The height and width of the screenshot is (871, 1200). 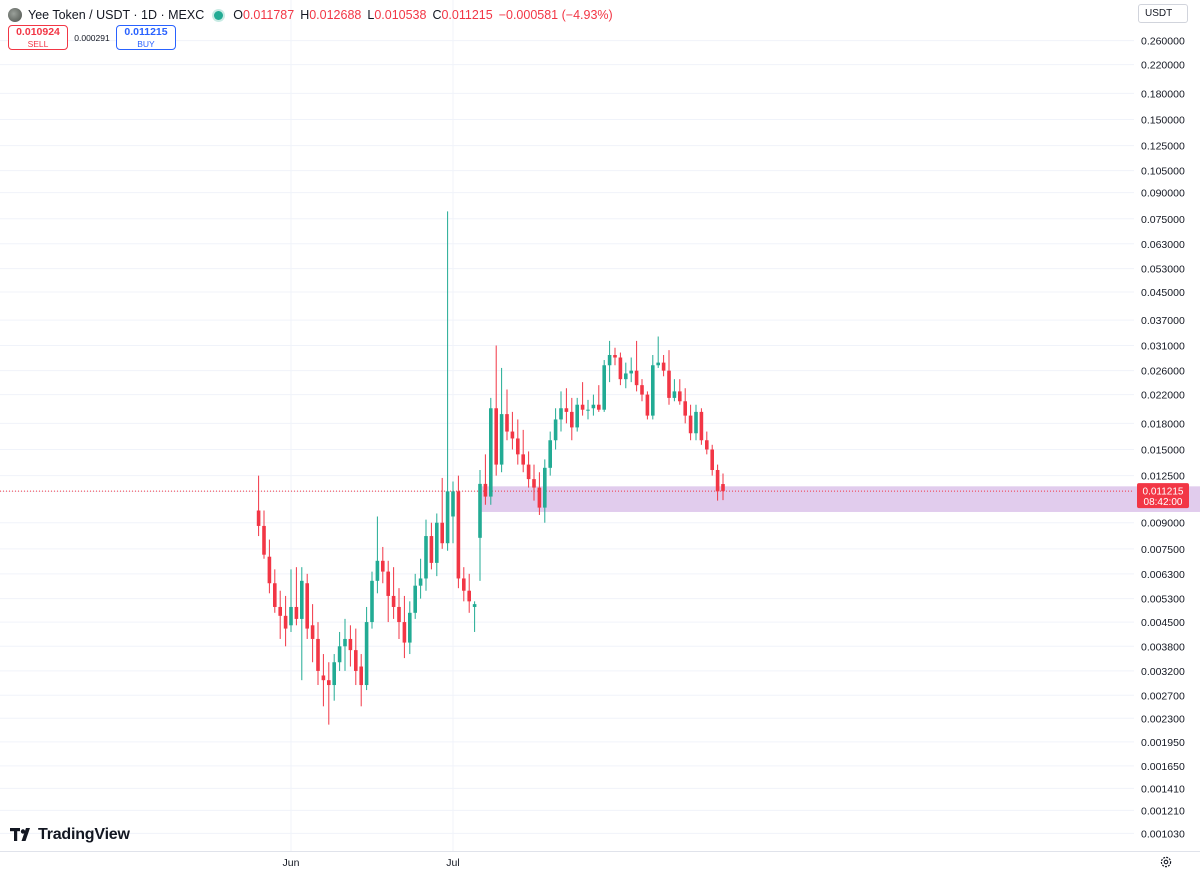 What do you see at coordinates (1163, 66) in the screenshot?
I see `y-tick-label: 0.220000` at bounding box center [1163, 66].